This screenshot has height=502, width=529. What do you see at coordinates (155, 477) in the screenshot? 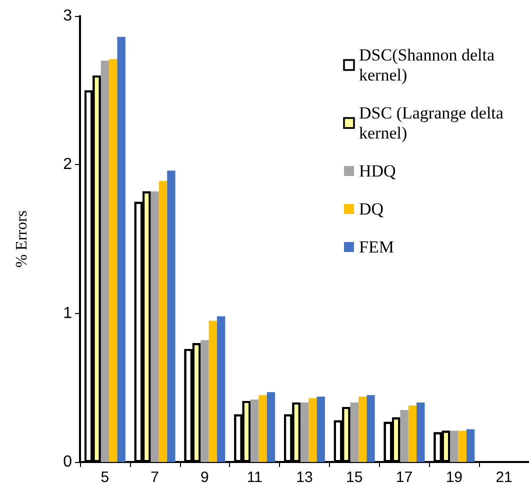
I see `x-tick-label: 7` at bounding box center [155, 477].